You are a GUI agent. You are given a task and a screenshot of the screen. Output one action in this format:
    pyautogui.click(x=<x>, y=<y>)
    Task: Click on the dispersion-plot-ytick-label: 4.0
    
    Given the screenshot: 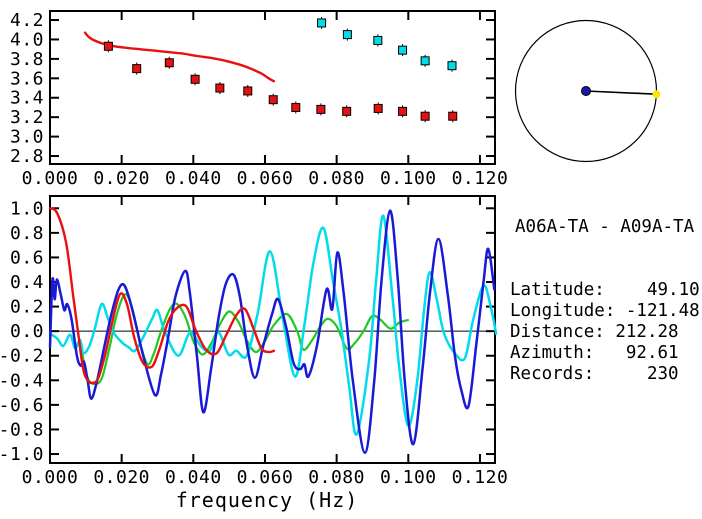 What is the action you would take?
    pyautogui.click(x=27, y=39)
    